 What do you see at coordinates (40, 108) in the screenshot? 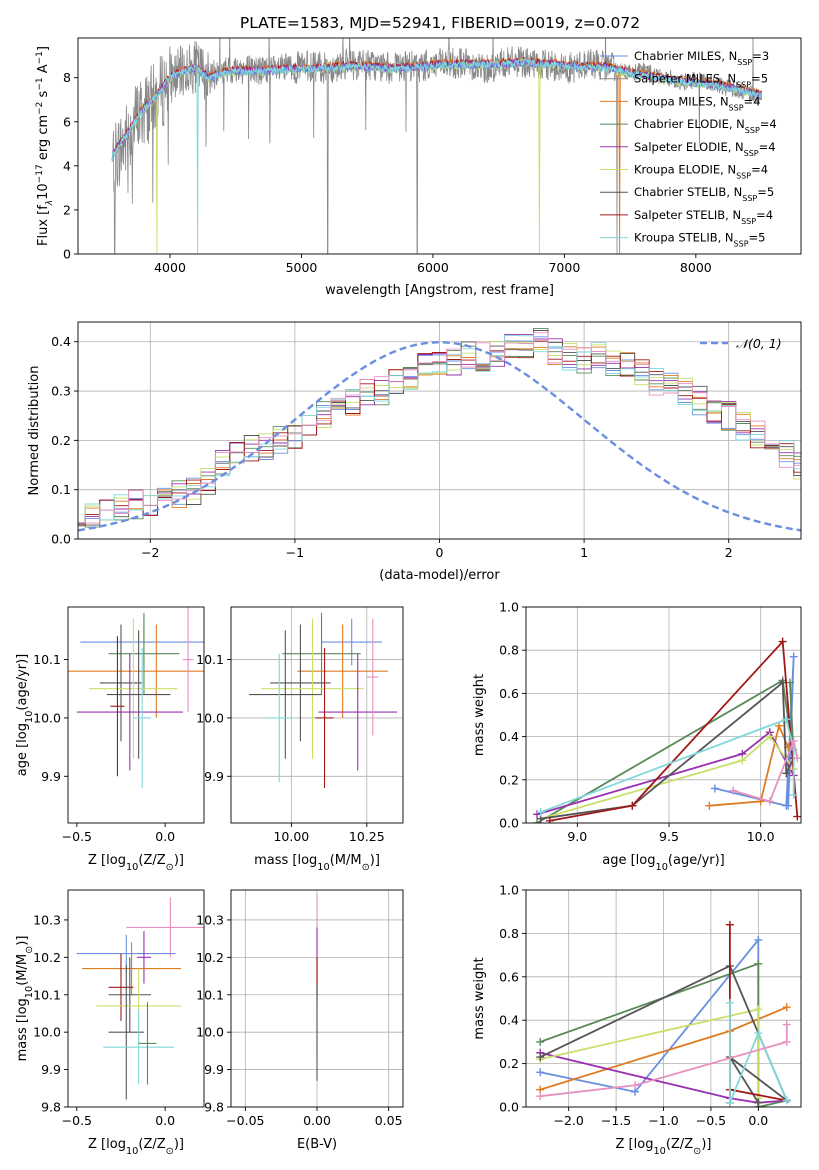
I see `y-label-part: −2` at bounding box center [40, 108].